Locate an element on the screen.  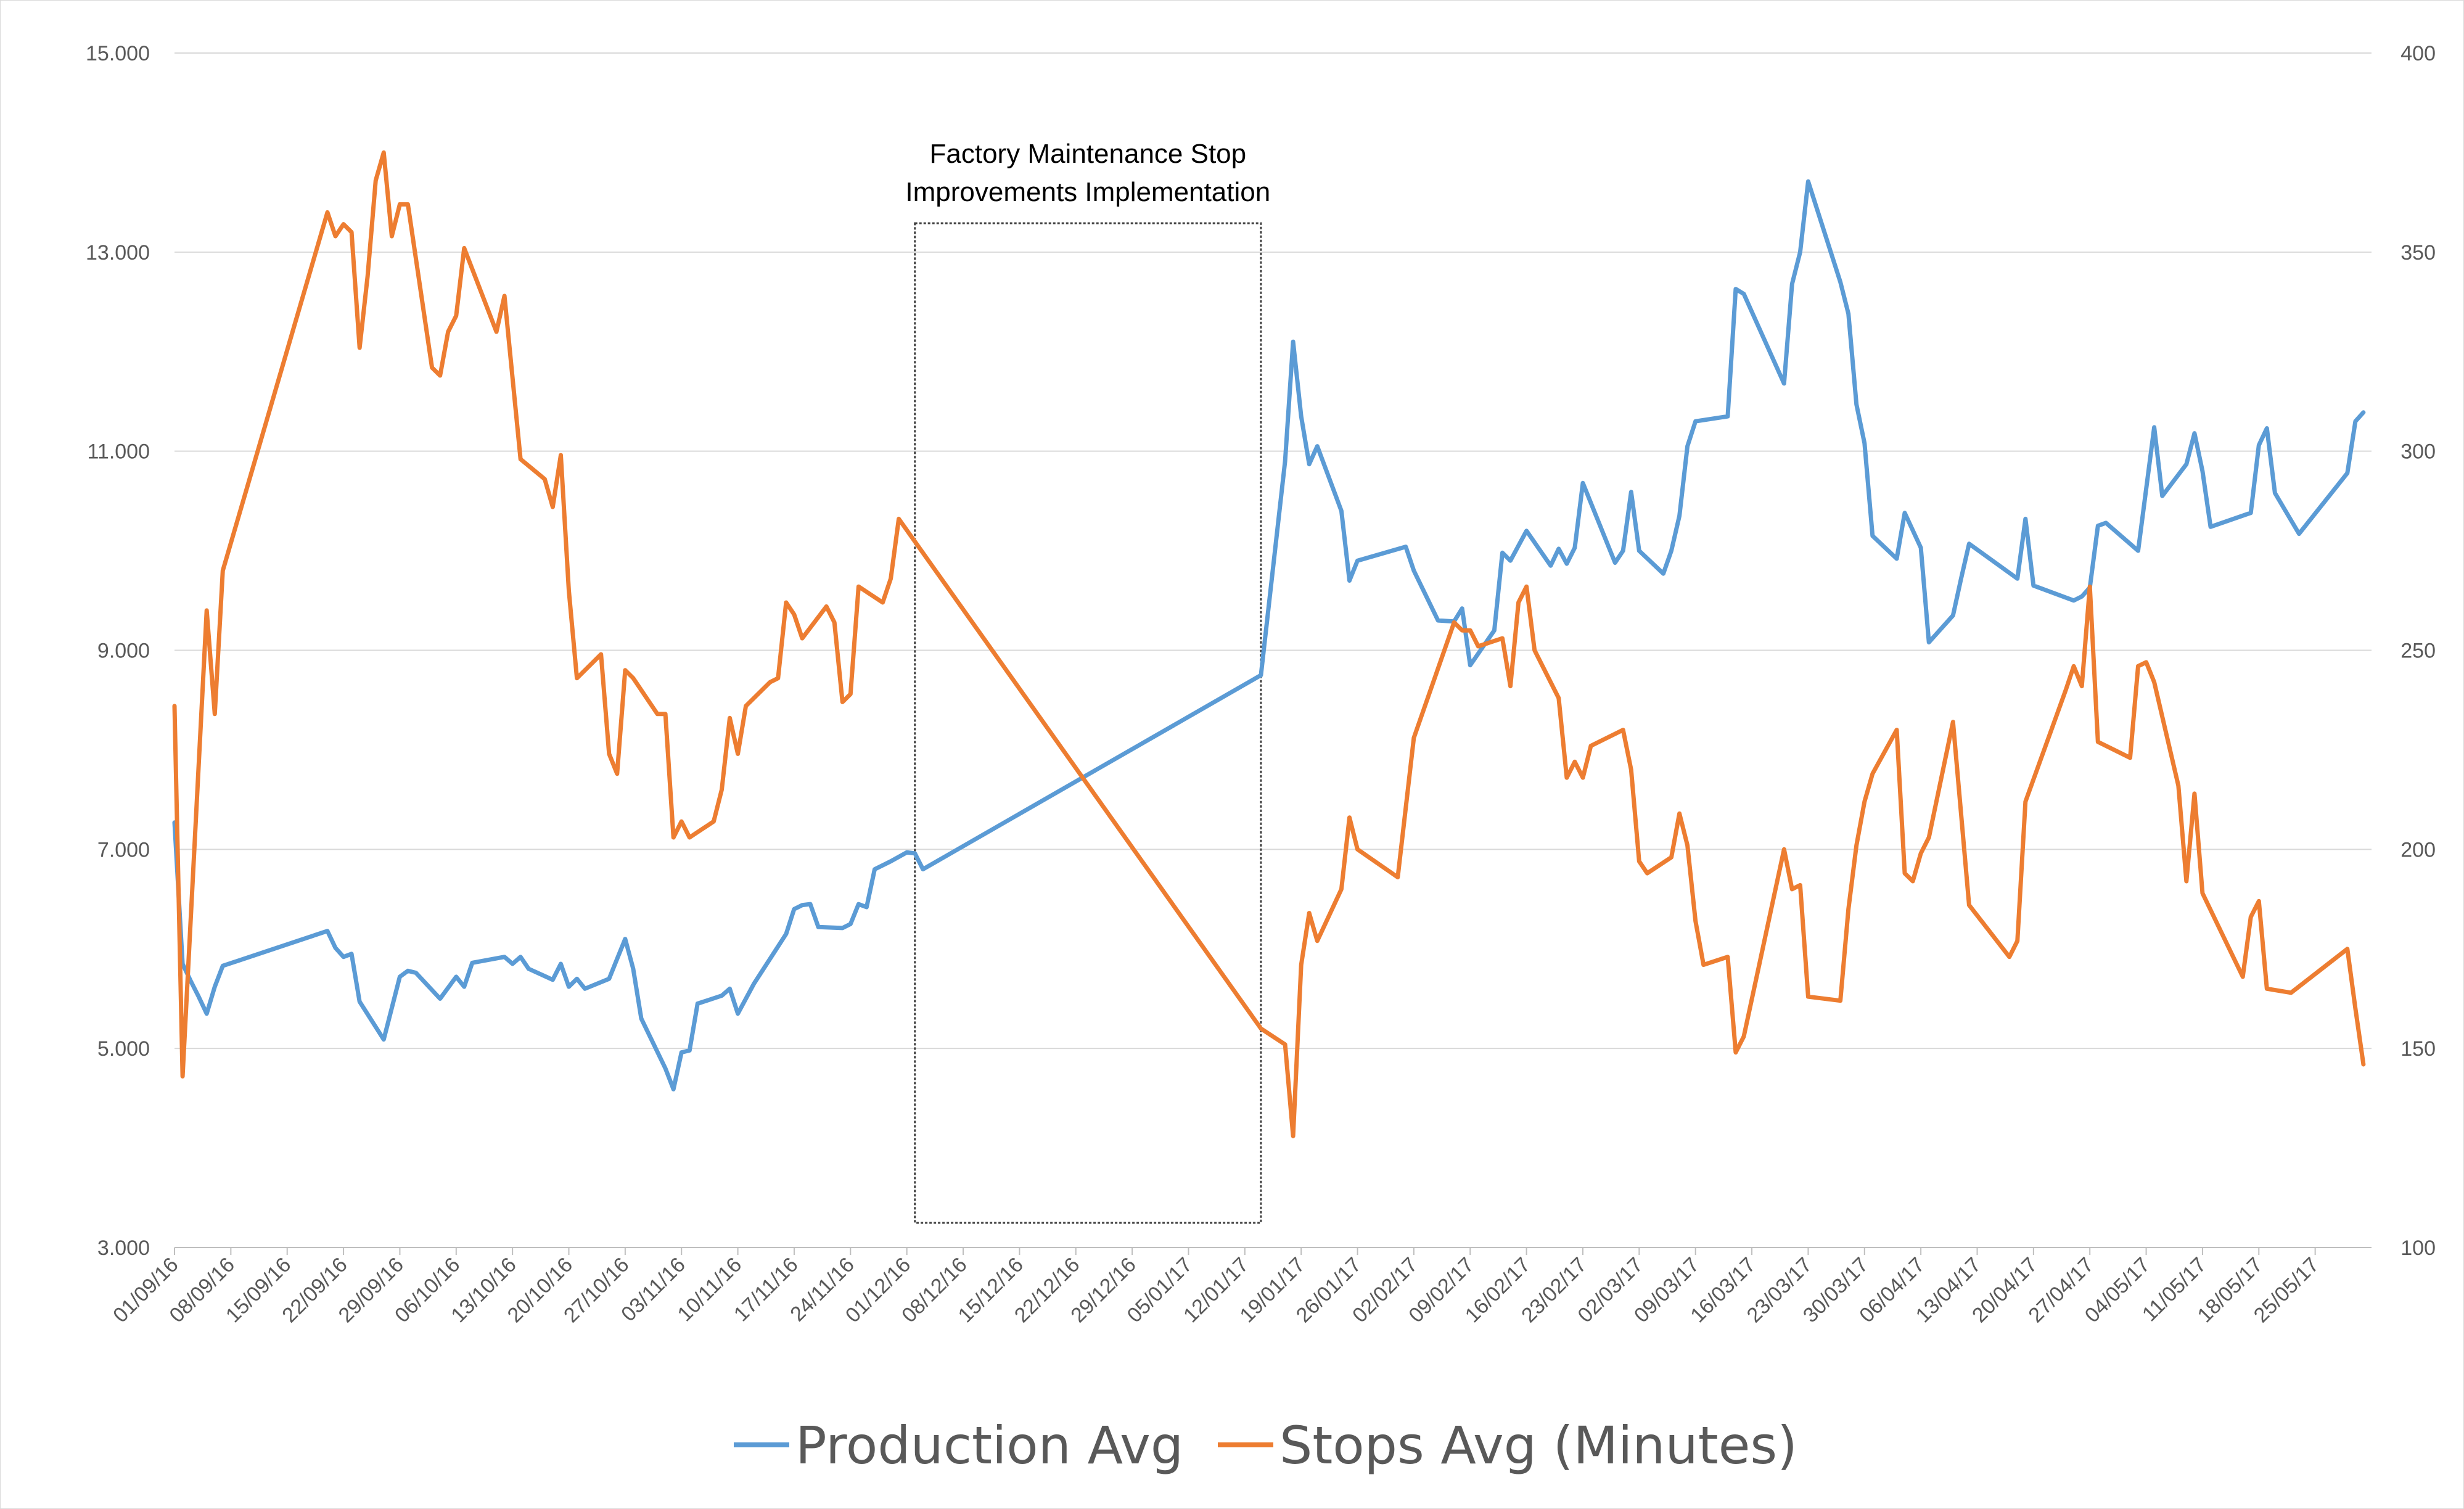
y-right-tick-label: 200 is located at coordinates (2418, 849).